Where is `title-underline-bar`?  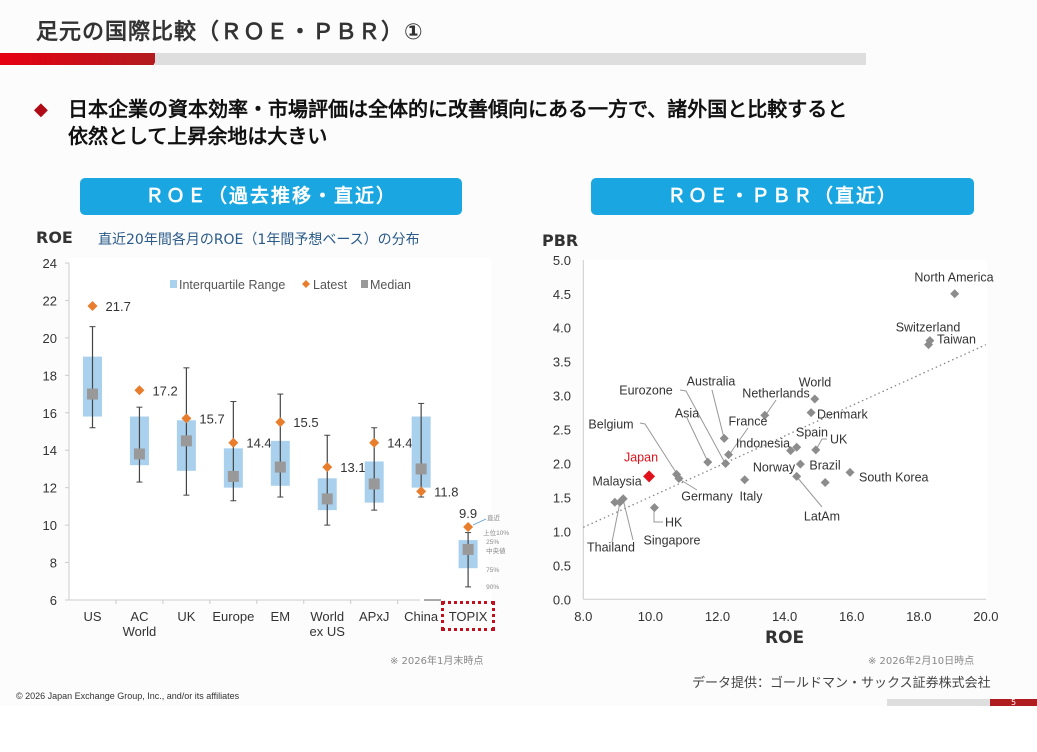 title-underline-bar is located at coordinates (510, 59).